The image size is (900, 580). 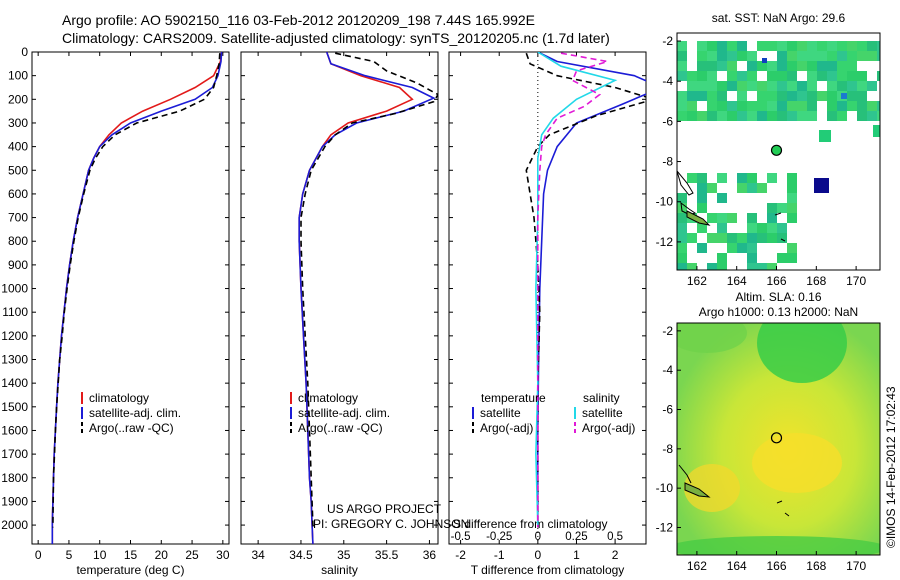 I want to click on y-tick-label: -8, so click(x=667, y=162).